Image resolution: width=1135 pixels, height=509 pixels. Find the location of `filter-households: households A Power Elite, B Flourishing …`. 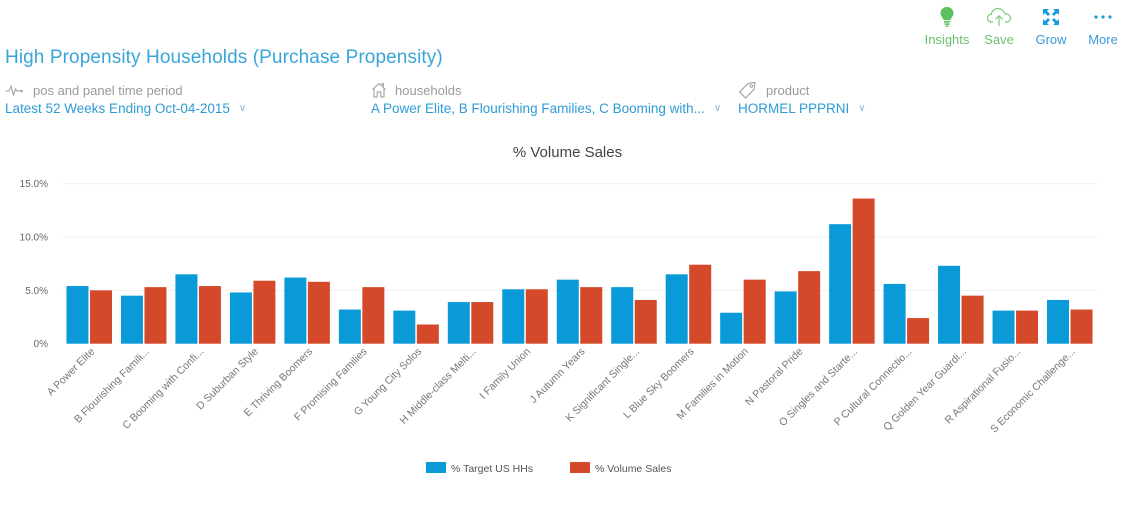

filter-households: households A Power Elite, B Flourishing … is located at coordinates (546, 98).